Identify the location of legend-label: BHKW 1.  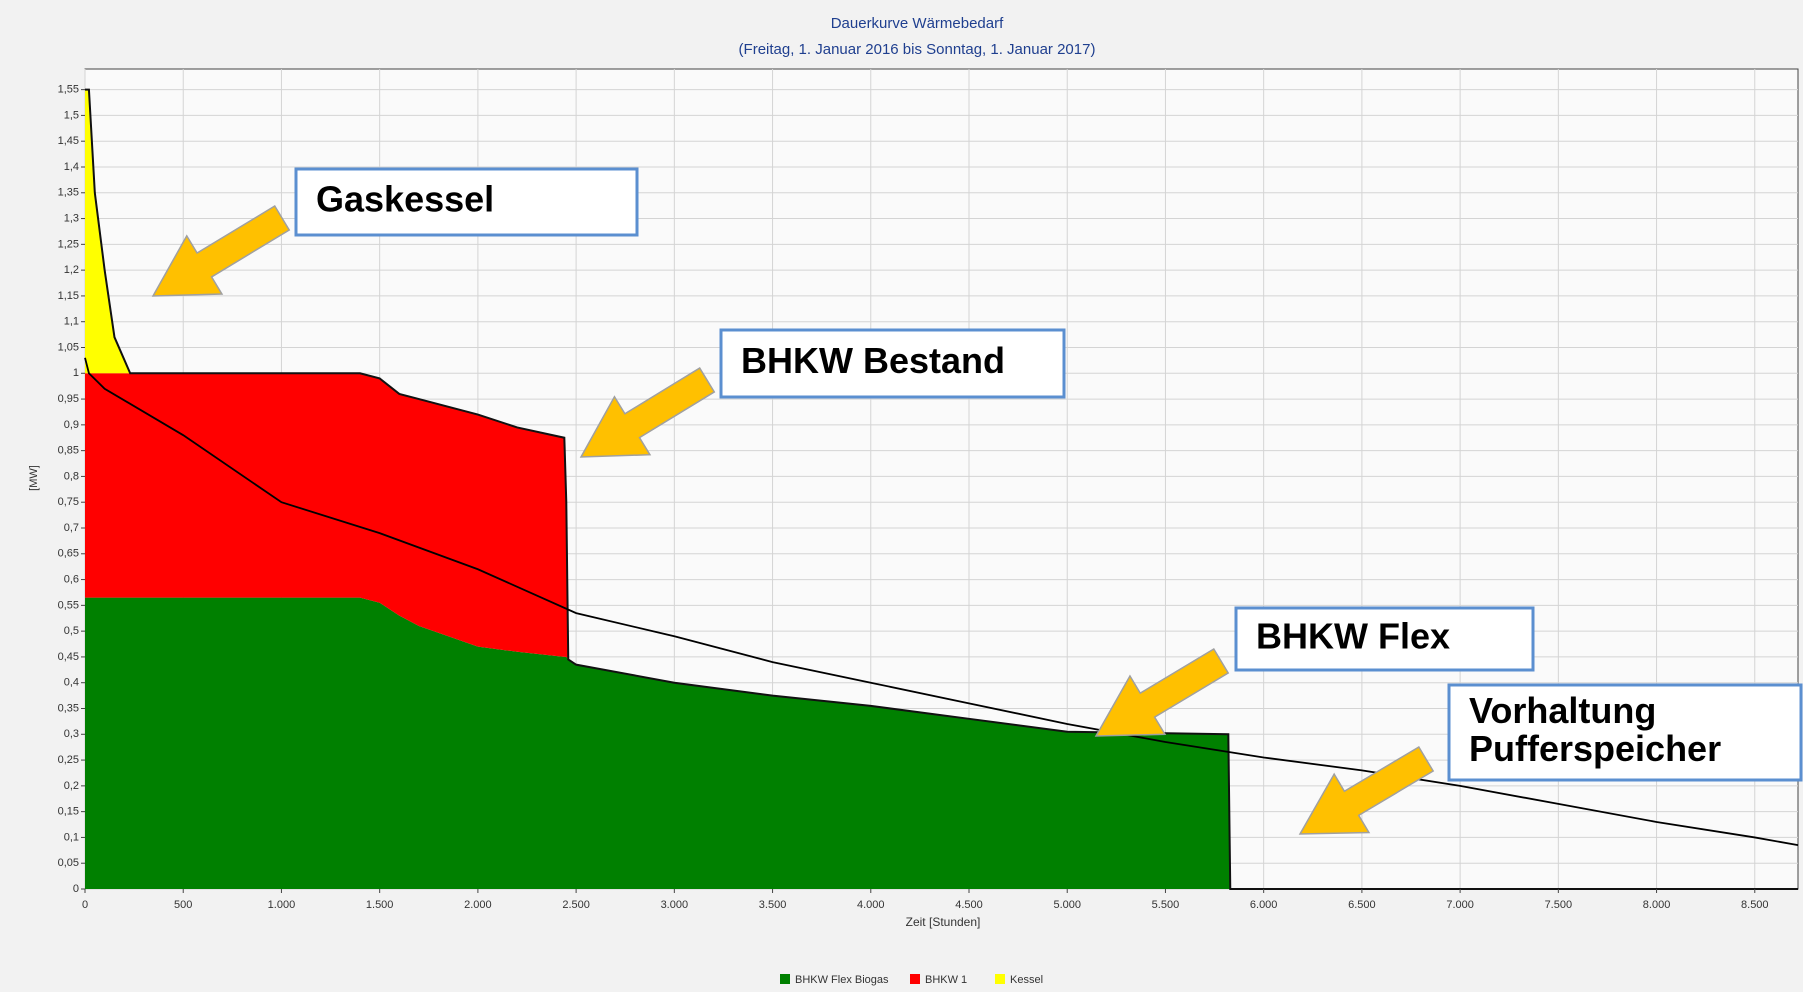
(946, 980).